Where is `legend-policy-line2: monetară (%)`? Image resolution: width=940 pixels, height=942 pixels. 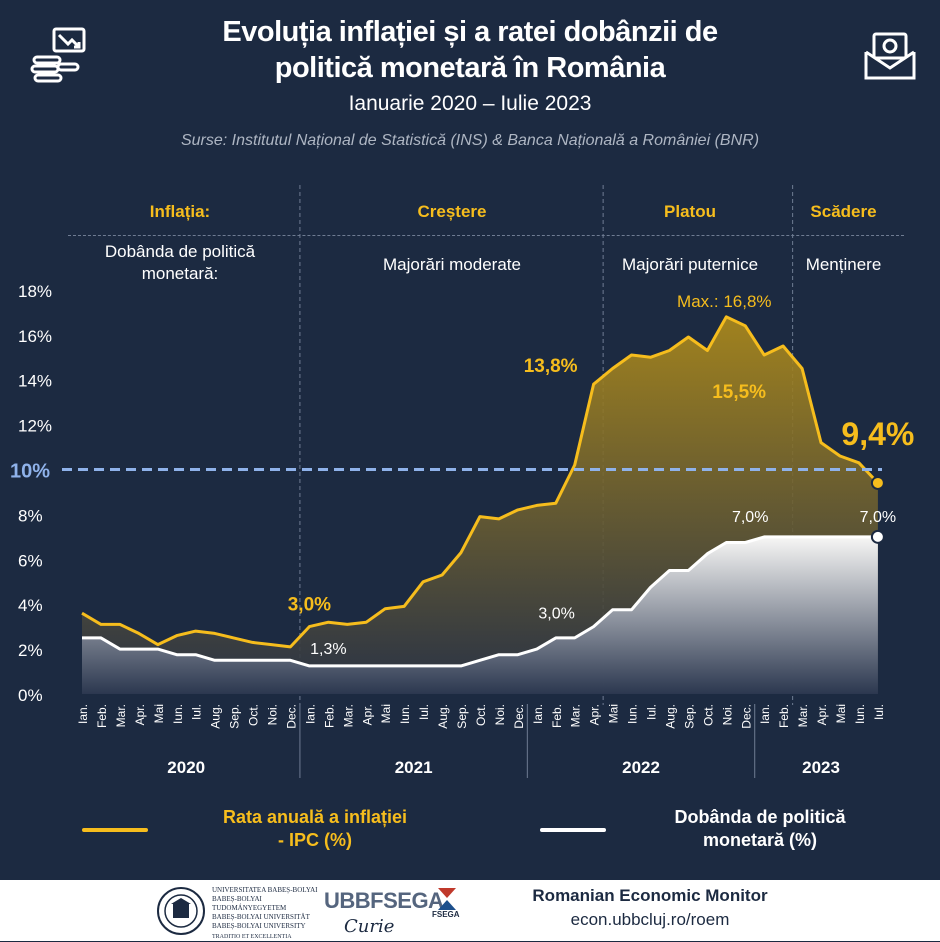 legend-policy-line2: monetară (%) is located at coordinates (760, 840).